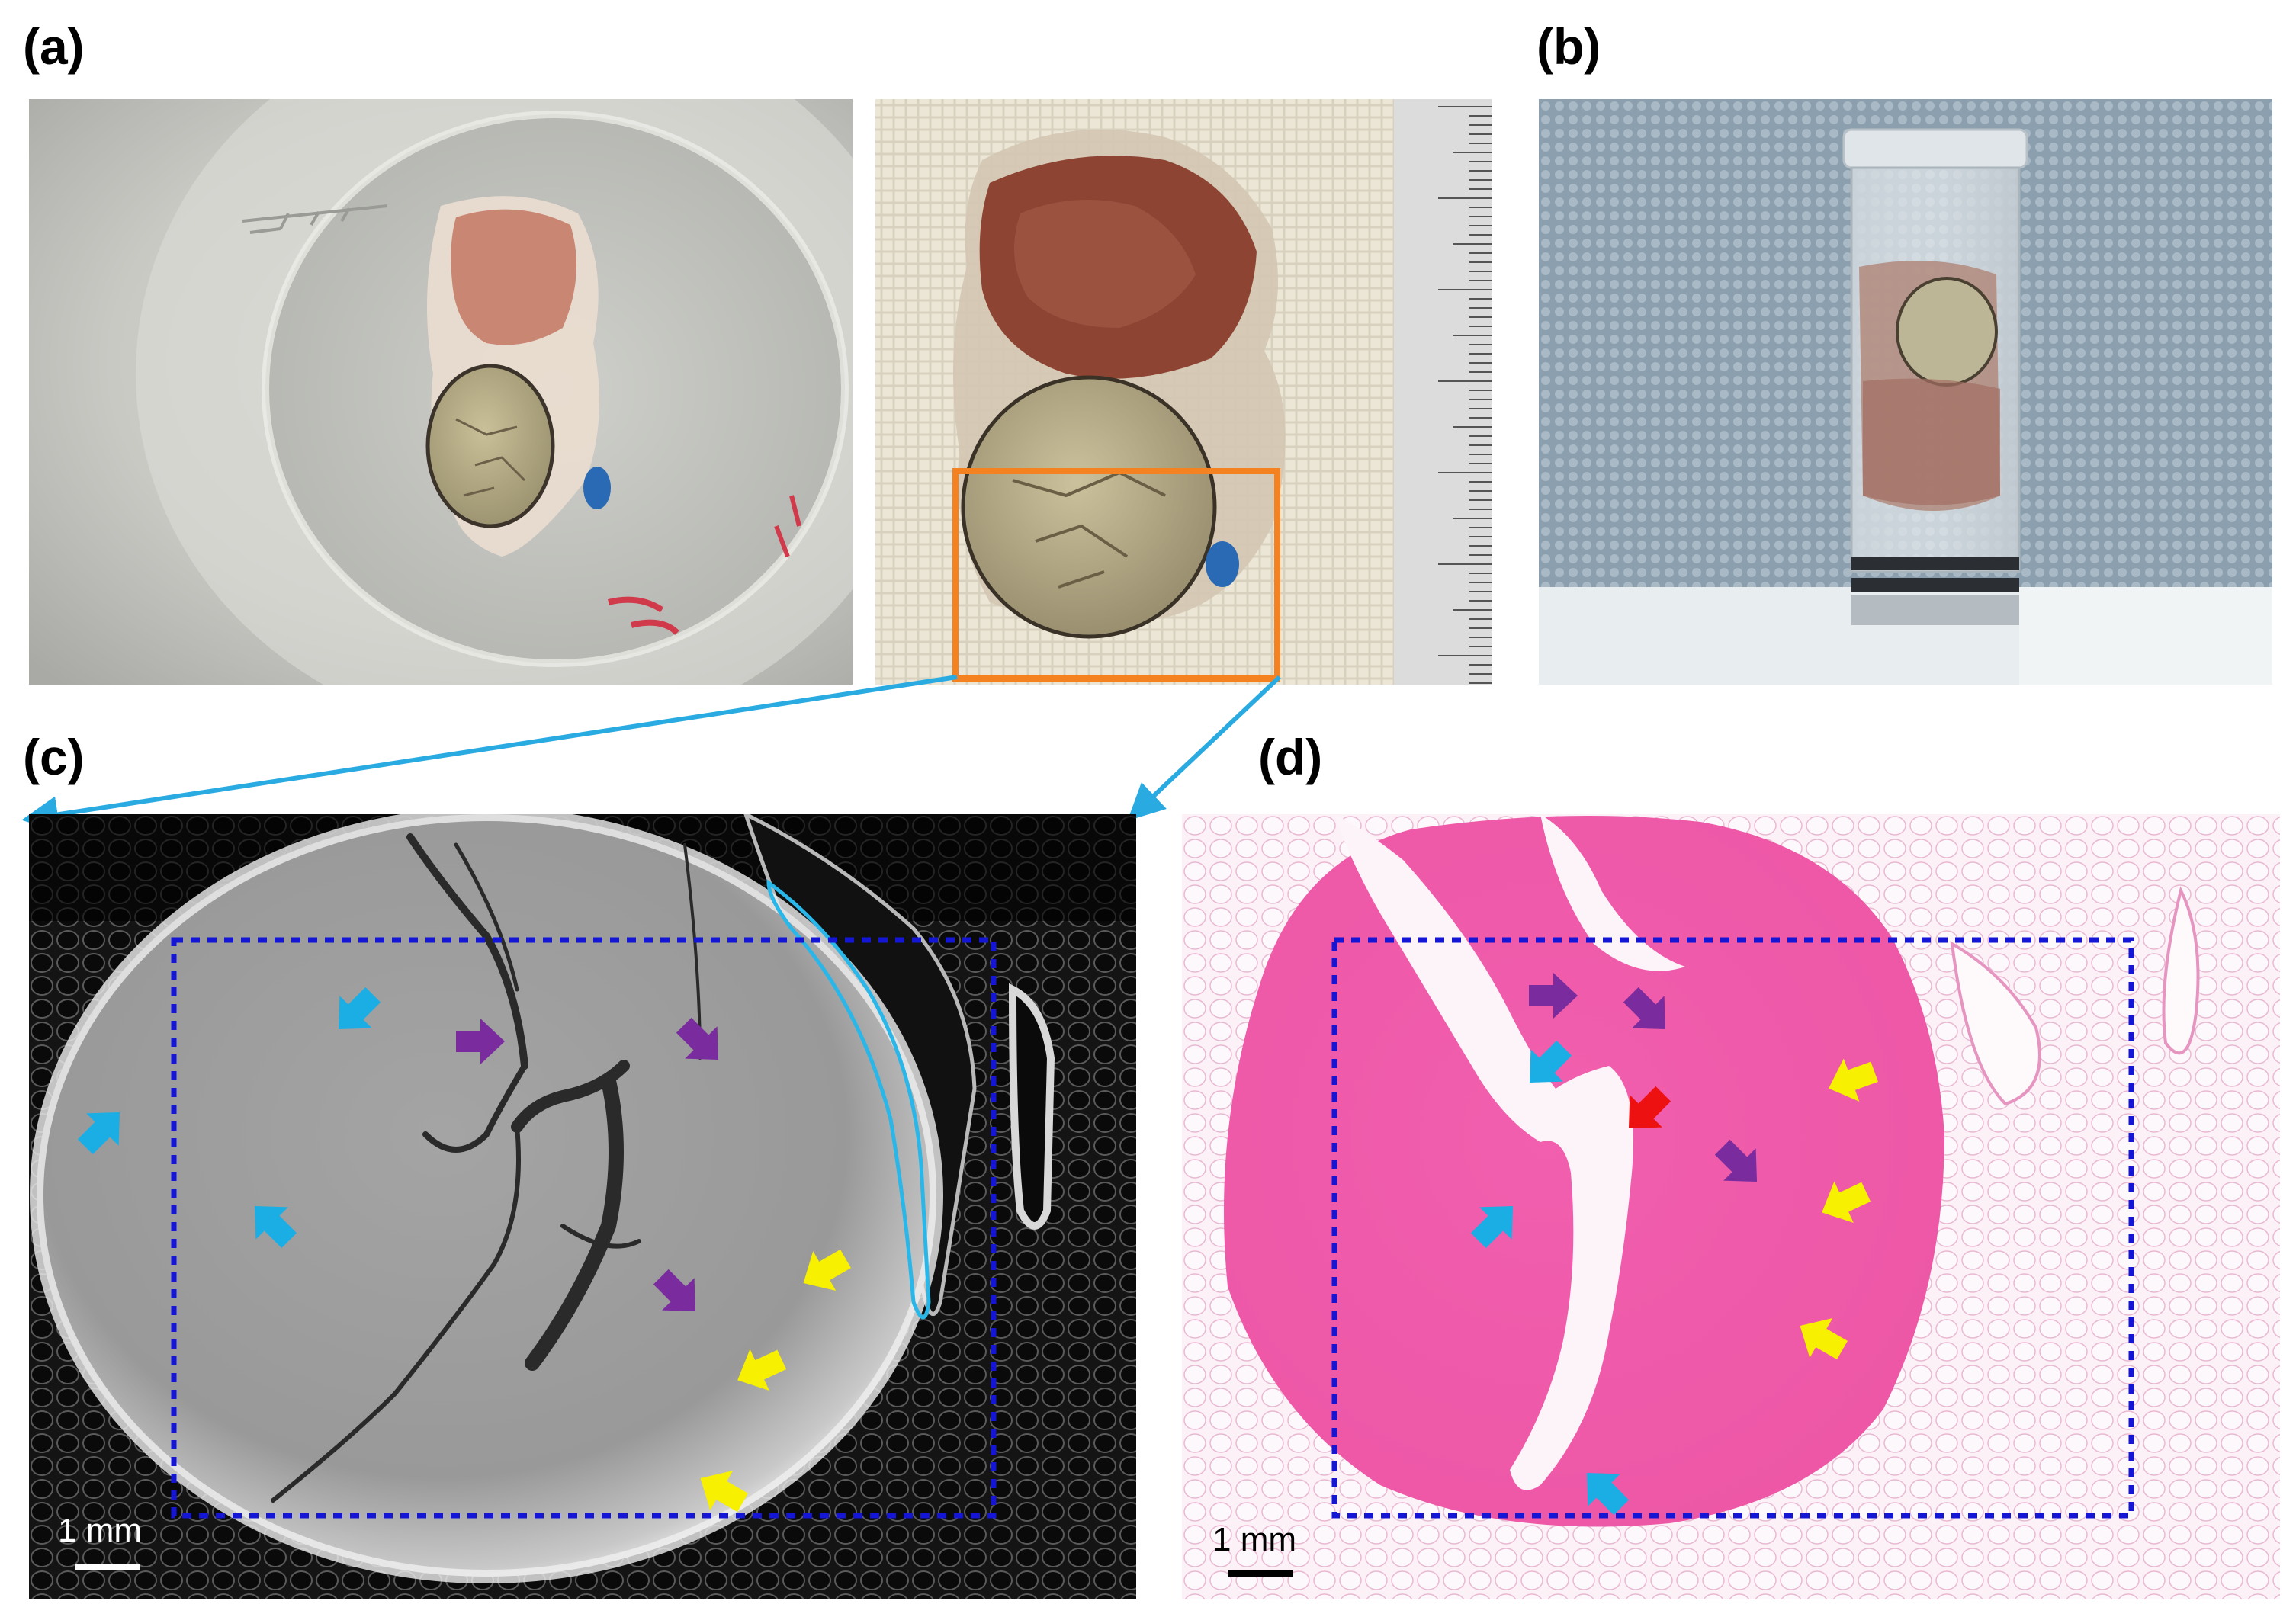  I want to click on vessel-outline, so click(848, 1099).